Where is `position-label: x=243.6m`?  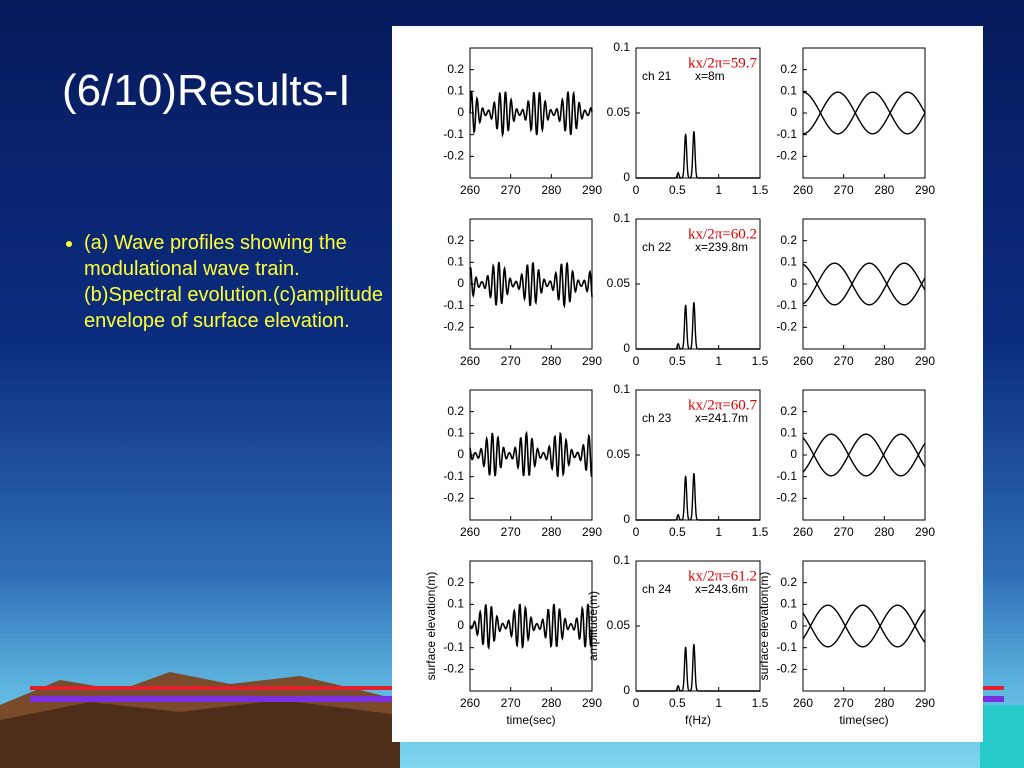 position-label: x=243.6m is located at coordinates (721, 589).